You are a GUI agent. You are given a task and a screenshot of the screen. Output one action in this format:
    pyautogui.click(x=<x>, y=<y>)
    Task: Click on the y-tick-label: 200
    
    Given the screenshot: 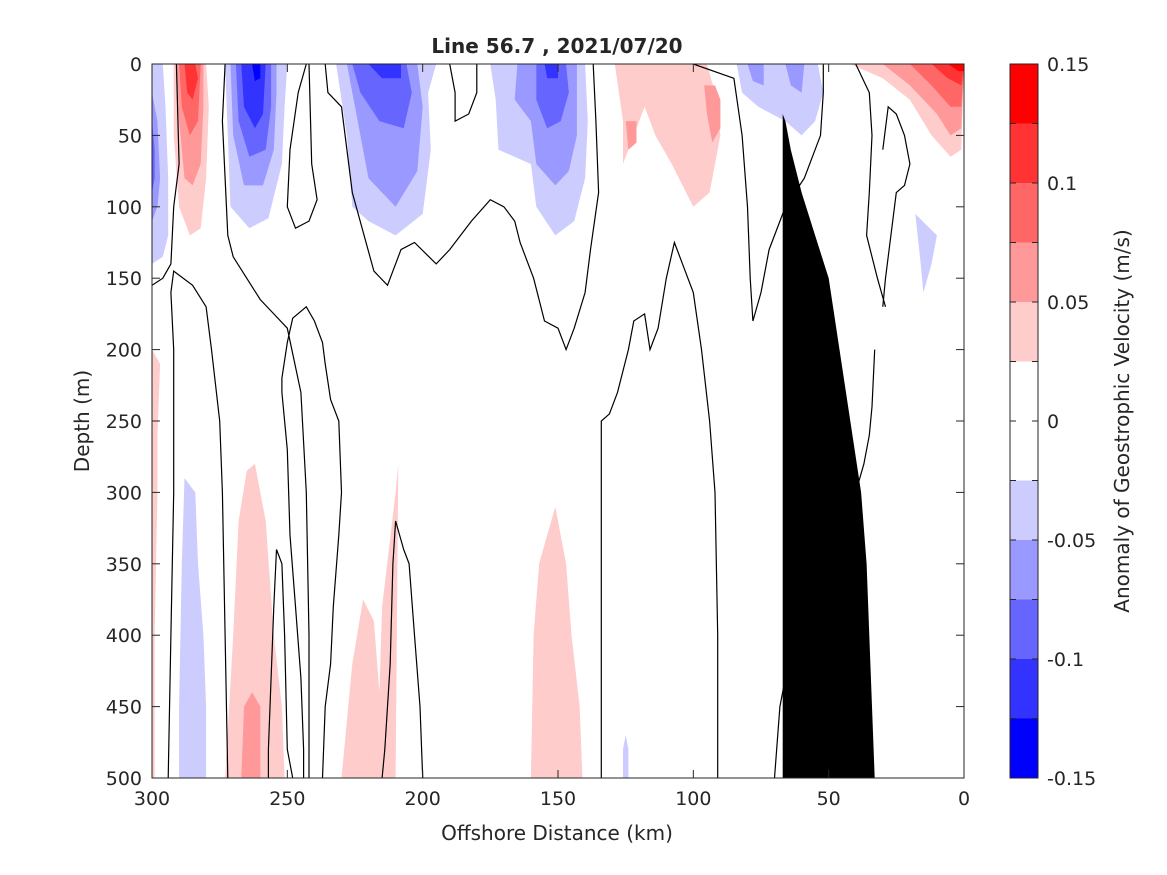 What is the action you would take?
    pyautogui.click(x=124, y=351)
    